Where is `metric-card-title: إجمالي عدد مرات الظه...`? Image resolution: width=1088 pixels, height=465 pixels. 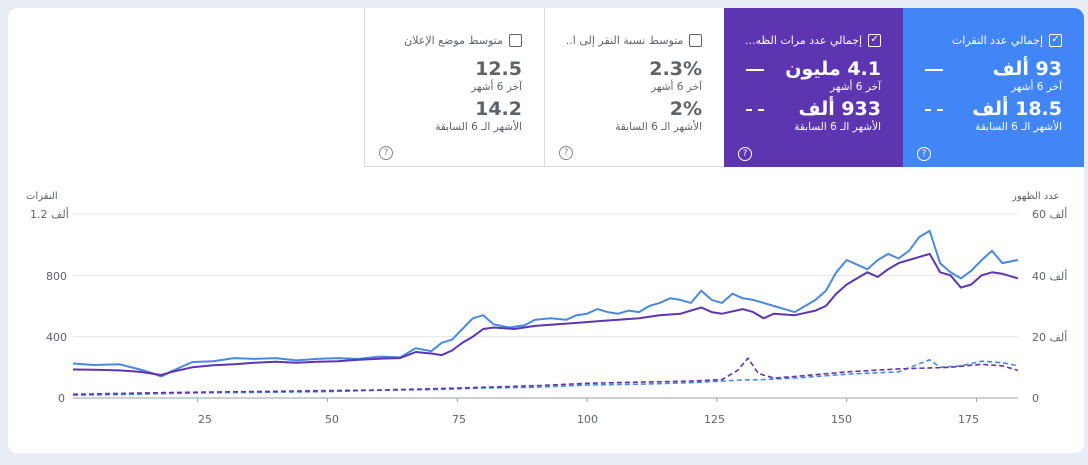 metric-card-title: إجمالي عدد مرات الظه... is located at coordinates (804, 40).